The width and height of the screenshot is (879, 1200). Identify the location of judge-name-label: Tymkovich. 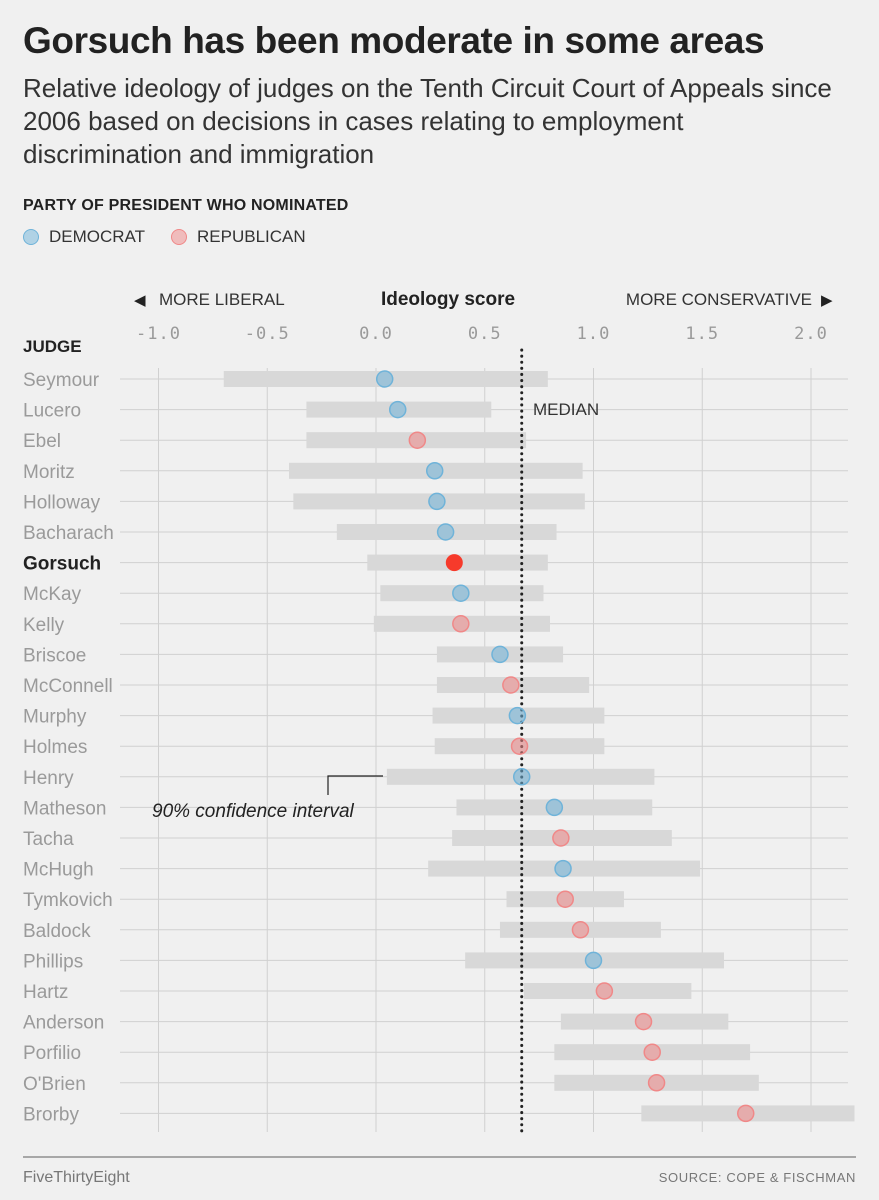
(68, 900).